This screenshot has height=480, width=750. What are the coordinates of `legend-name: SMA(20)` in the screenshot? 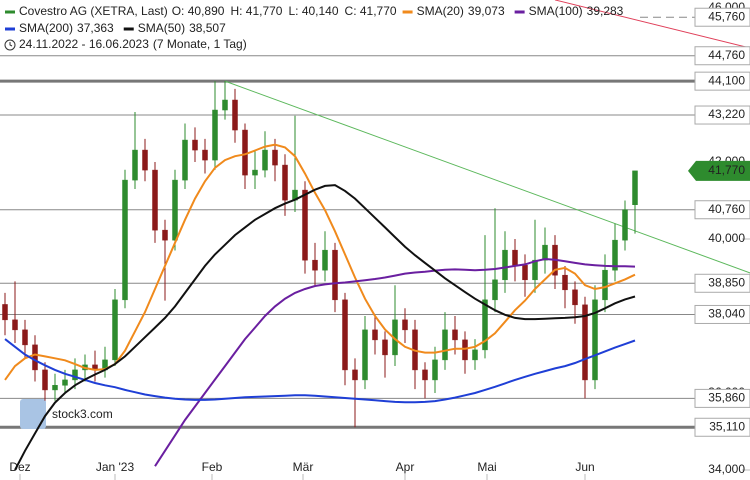 It's located at (440, 11).